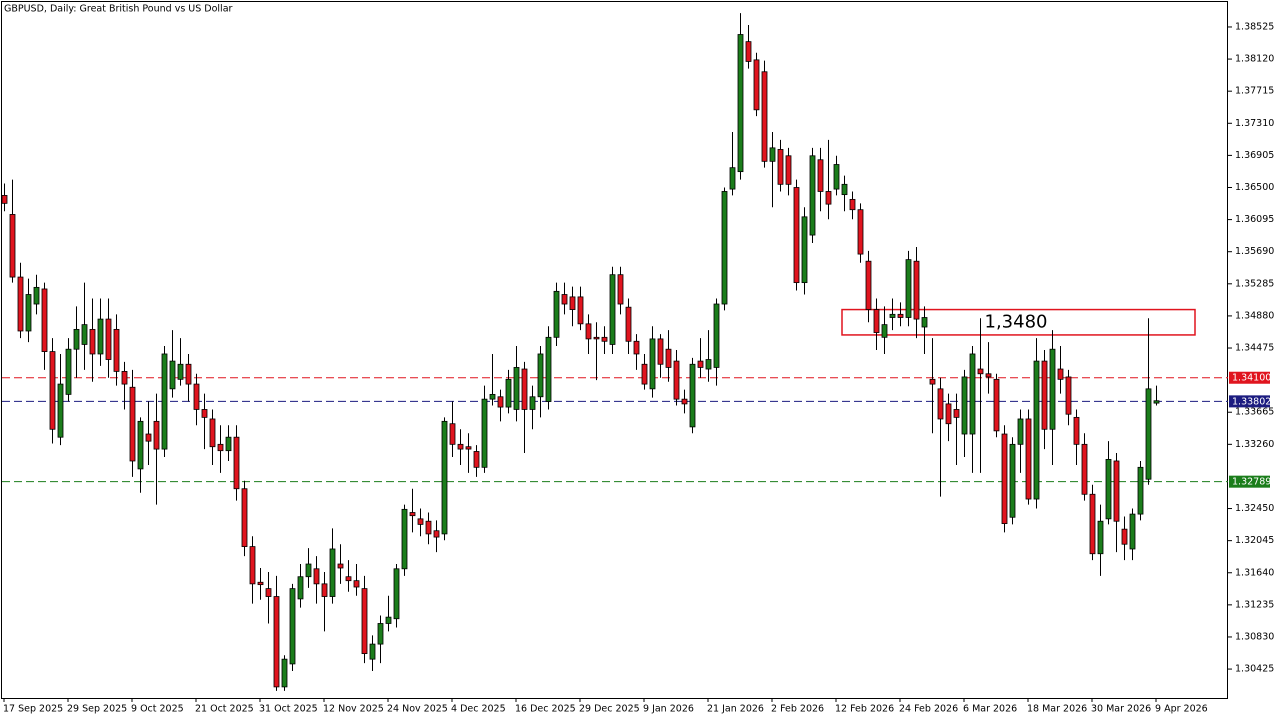  I want to click on y-tick-label: 1.38525, so click(1254, 26).